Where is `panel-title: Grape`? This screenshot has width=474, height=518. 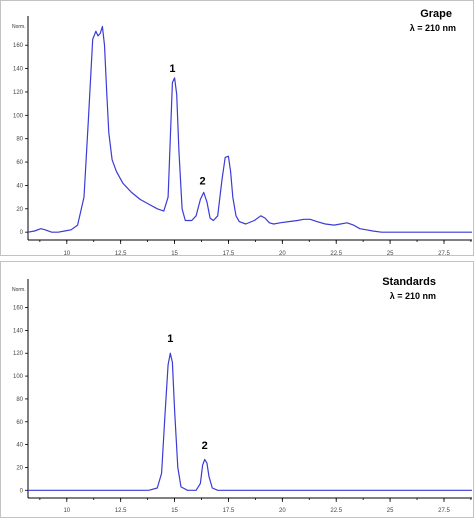 panel-title: Grape is located at coordinates (436, 14).